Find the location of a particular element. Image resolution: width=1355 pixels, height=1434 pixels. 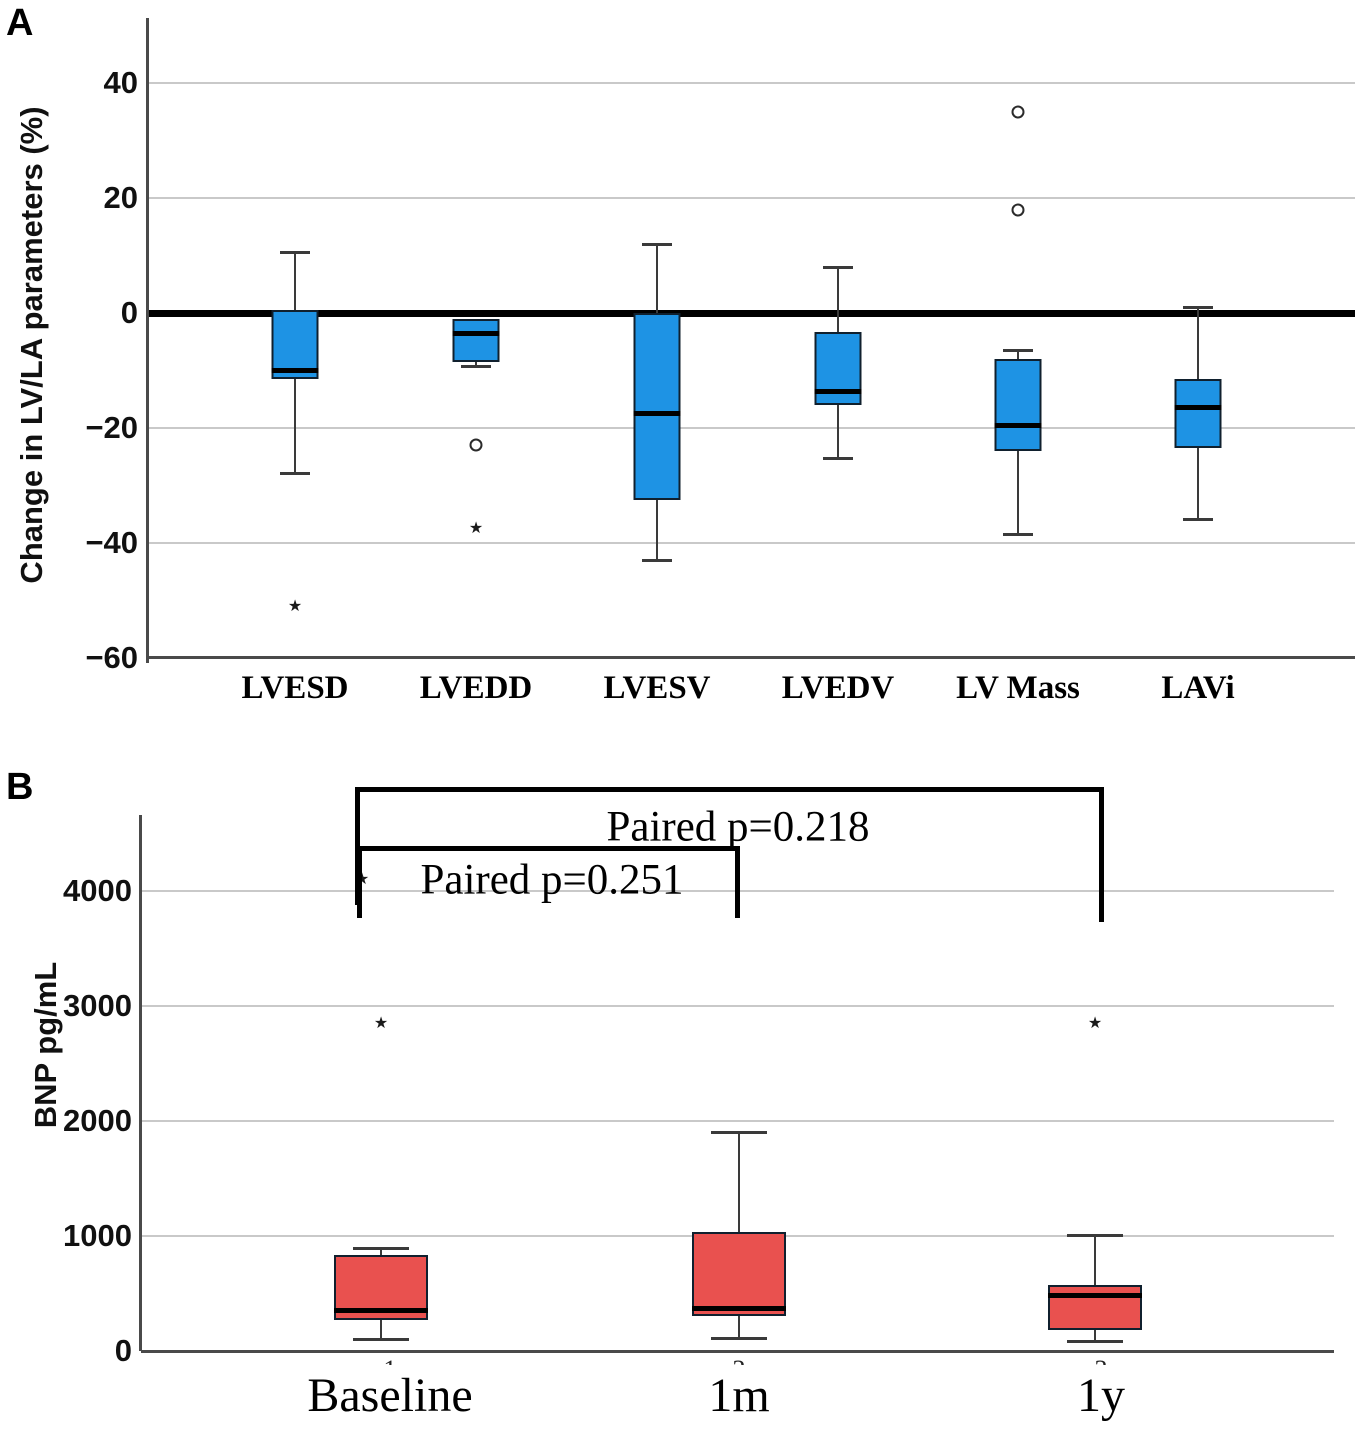

category-label: 1m is located at coordinates (739, 1395).